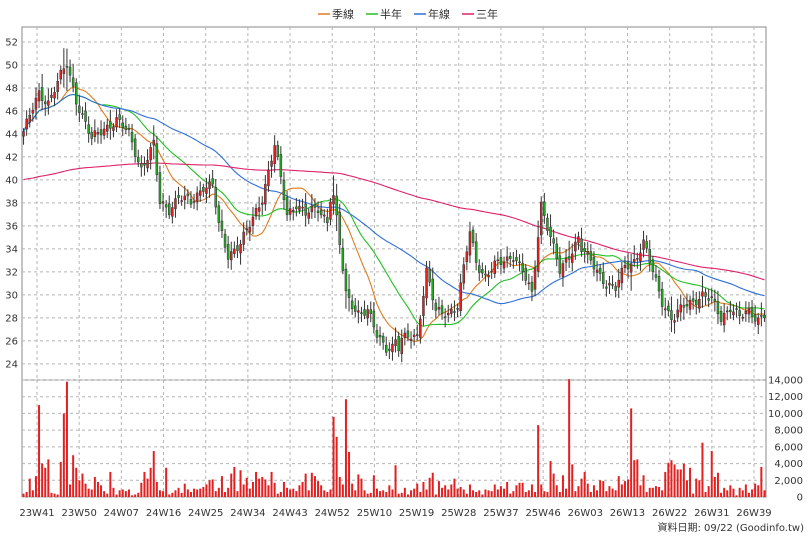 The height and width of the screenshot is (540, 808). Describe the element at coordinates (11, 272) in the screenshot. I see `price-tick-label: 32` at that location.